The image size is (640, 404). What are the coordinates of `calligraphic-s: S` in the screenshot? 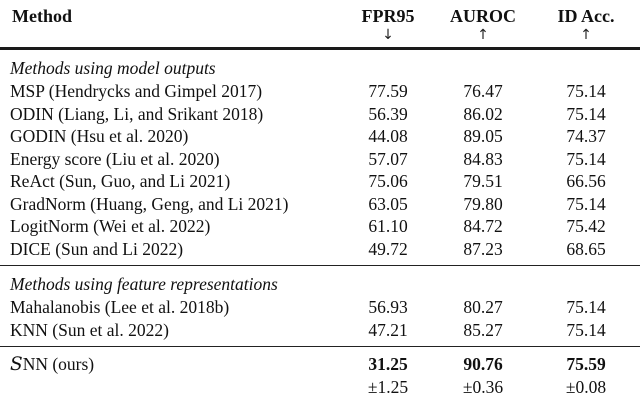 It's located at (16, 364).